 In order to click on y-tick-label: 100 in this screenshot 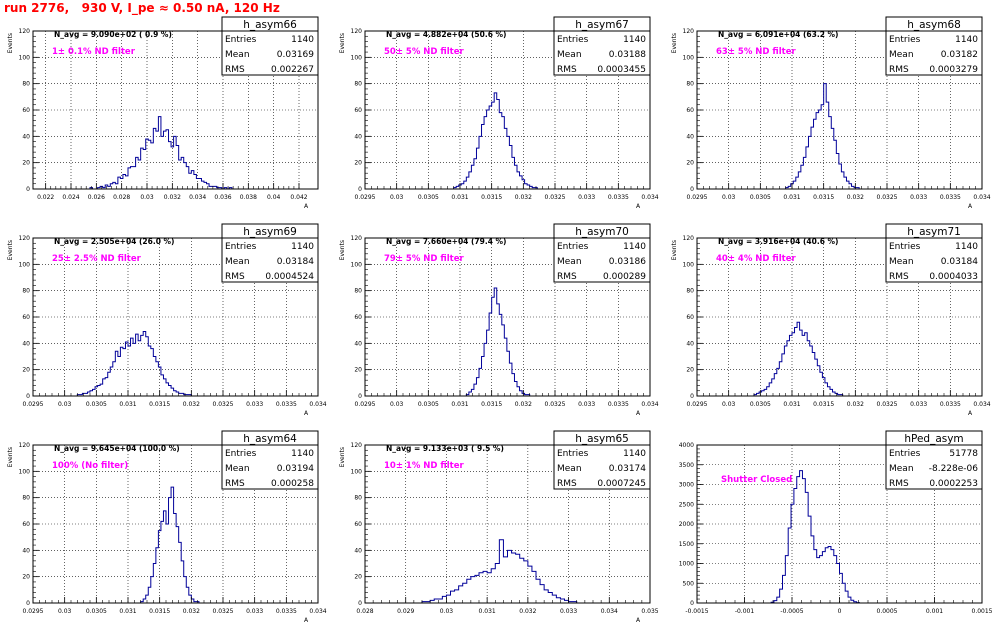, I will do `click(689, 264)`.